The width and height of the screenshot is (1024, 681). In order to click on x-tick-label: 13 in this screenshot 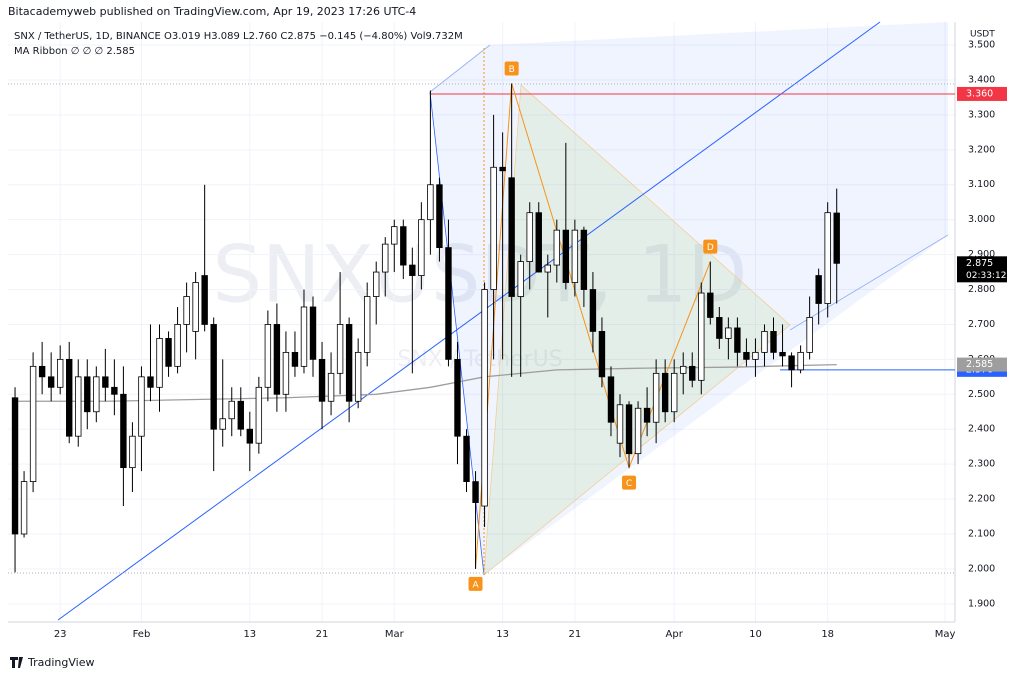, I will do `click(249, 634)`.